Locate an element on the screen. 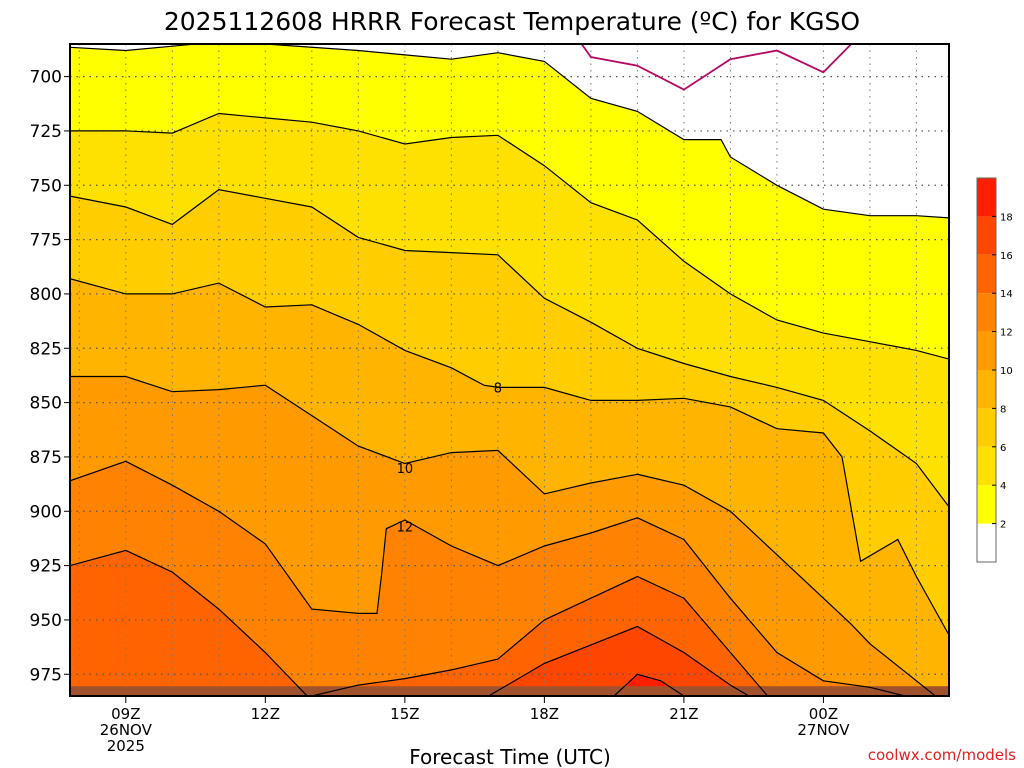  colorbar-label-12: 12 is located at coordinates (1006, 333).